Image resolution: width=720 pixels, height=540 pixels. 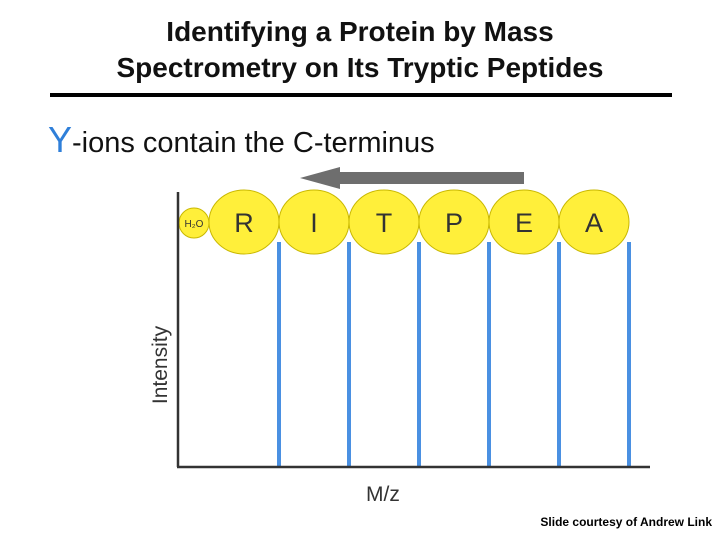 What do you see at coordinates (524, 223) in the screenshot?
I see `residue-label-e: E` at bounding box center [524, 223].